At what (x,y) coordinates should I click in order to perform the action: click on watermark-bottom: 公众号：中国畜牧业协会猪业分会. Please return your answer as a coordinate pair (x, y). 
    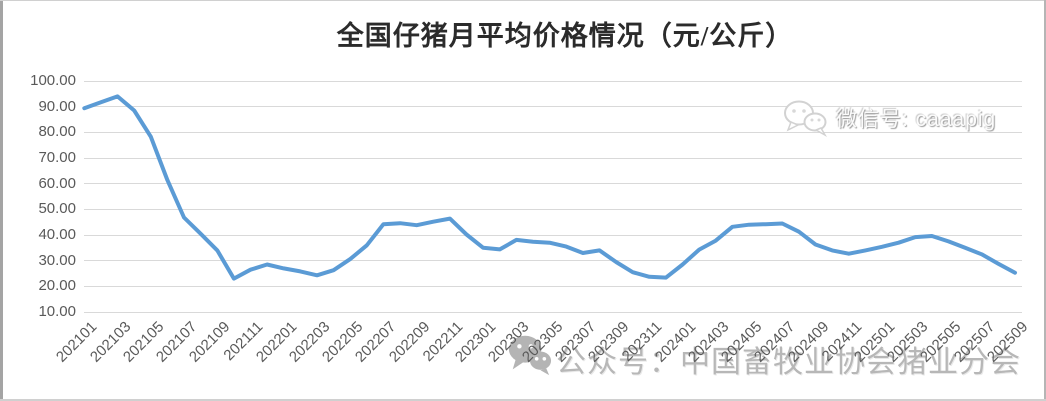
    Looking at the image, I should click on (763, 356).